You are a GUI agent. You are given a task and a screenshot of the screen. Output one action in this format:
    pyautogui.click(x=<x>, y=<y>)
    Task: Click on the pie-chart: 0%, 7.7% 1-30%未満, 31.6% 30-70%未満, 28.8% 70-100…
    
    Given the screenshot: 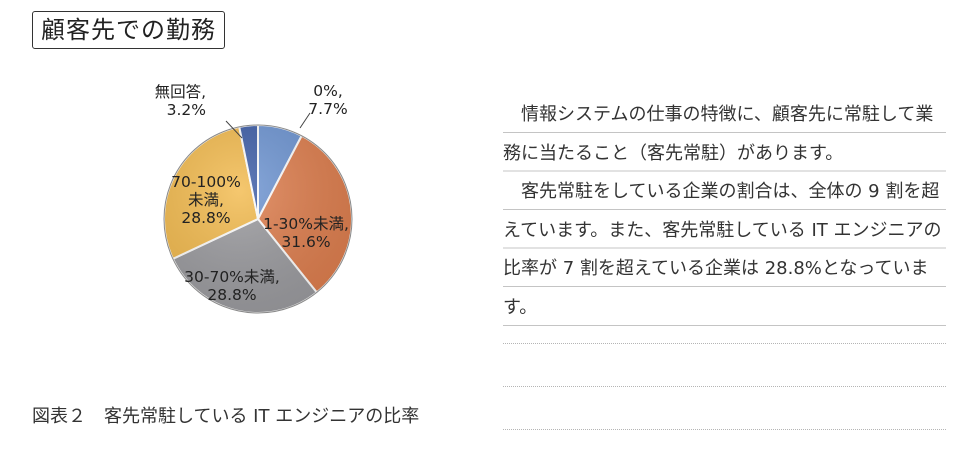 What is the action you would take?
    pyautogui.click(x=254, y=198)
    